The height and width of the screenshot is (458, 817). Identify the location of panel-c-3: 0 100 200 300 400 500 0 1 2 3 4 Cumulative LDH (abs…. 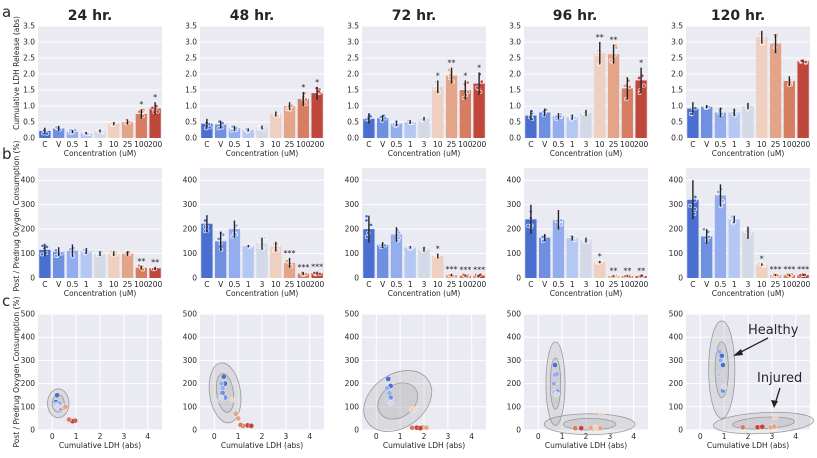
(577, 380).